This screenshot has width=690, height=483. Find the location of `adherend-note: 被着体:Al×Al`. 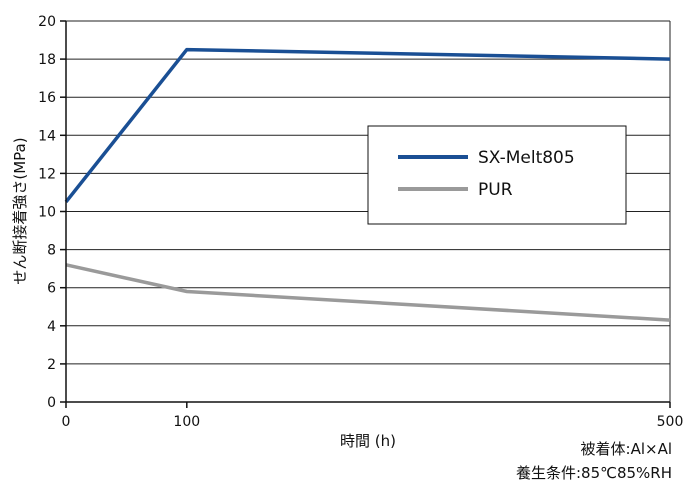

adherend-note: 被着体:Al×Al is located at coordinates (626, 449).